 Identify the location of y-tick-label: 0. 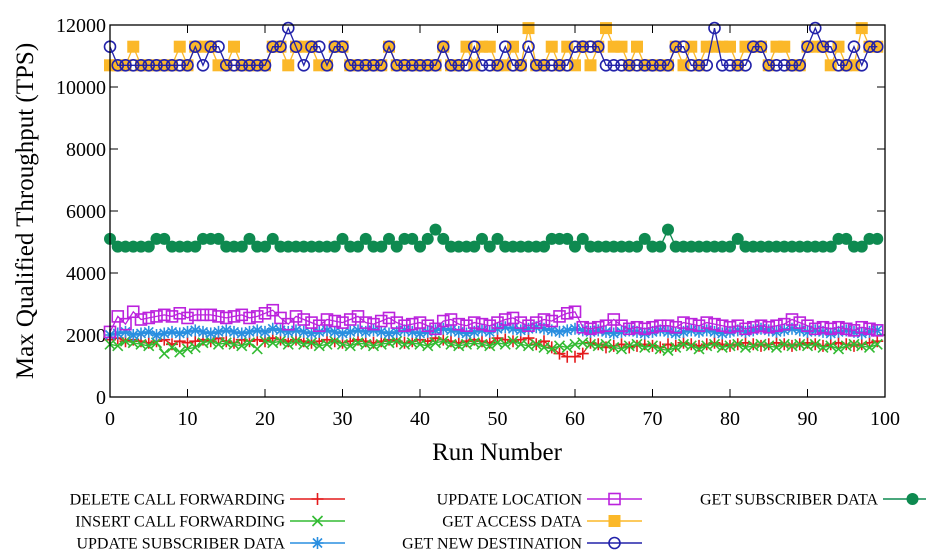
(101, 398).